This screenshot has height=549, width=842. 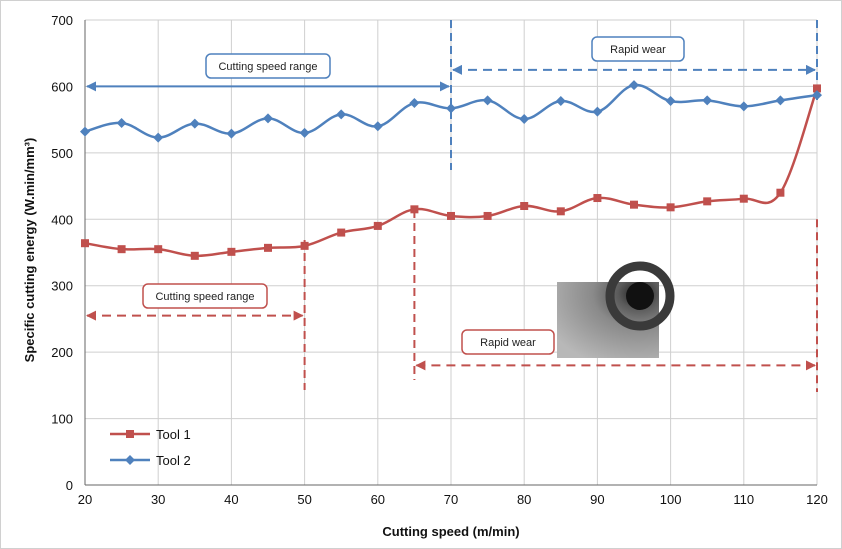 I want to click on x-tick-label: 70, so click(x=451, y=499).